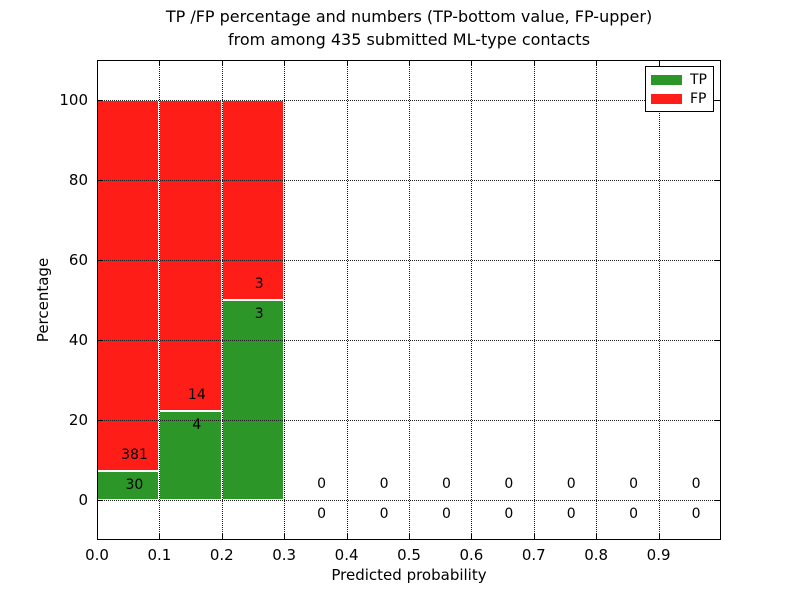  What do you see at coordinates (666, 79) in the screenshot?
I see `legend-swatch-tp` at bounding box center [666, 79].